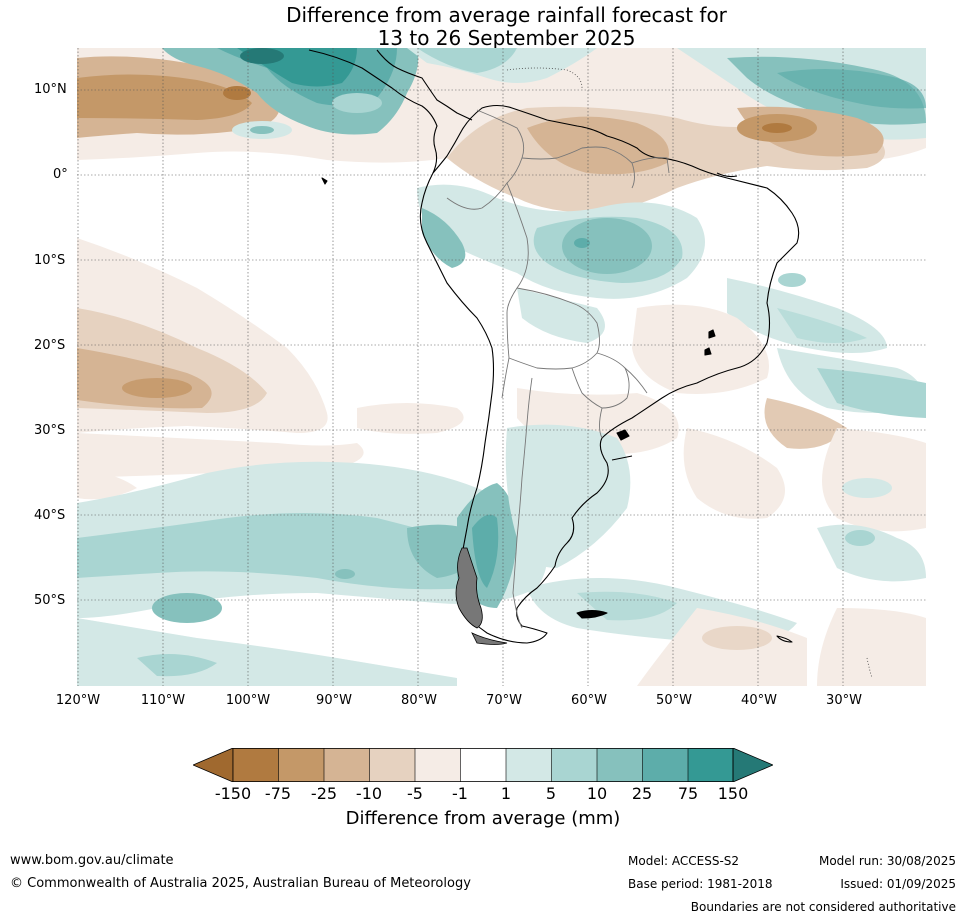 The image size is (965, 919). What do you see at coordinates (92, 860) in the screenshot?
I see `website-link: www.bom.gov.au/climate` at bounding box center [92, 860].